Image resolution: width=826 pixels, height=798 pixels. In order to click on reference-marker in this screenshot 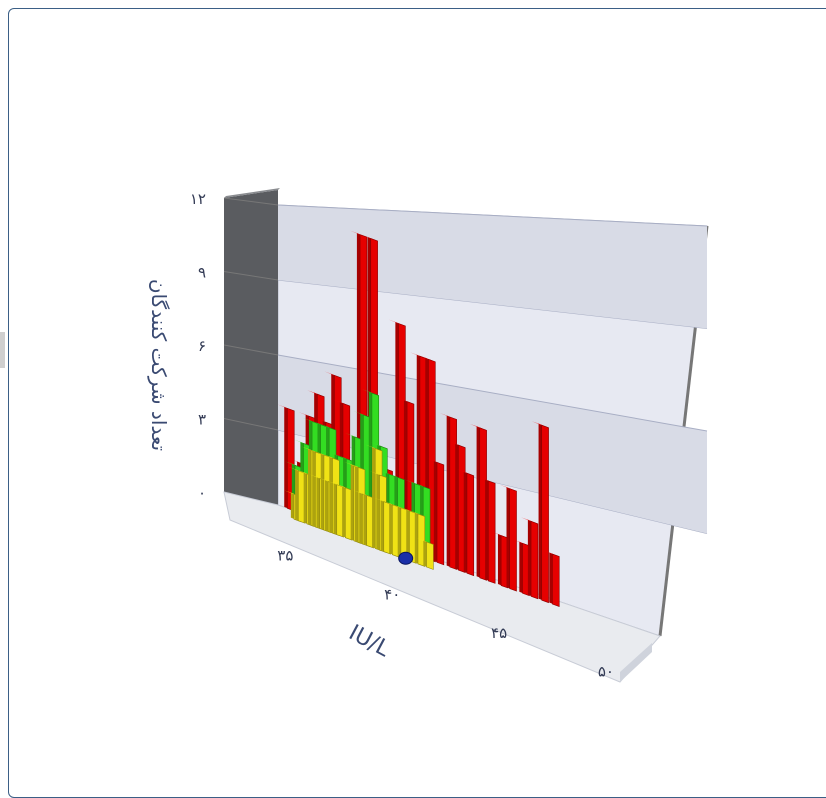, I will do `click(406, 558)`.